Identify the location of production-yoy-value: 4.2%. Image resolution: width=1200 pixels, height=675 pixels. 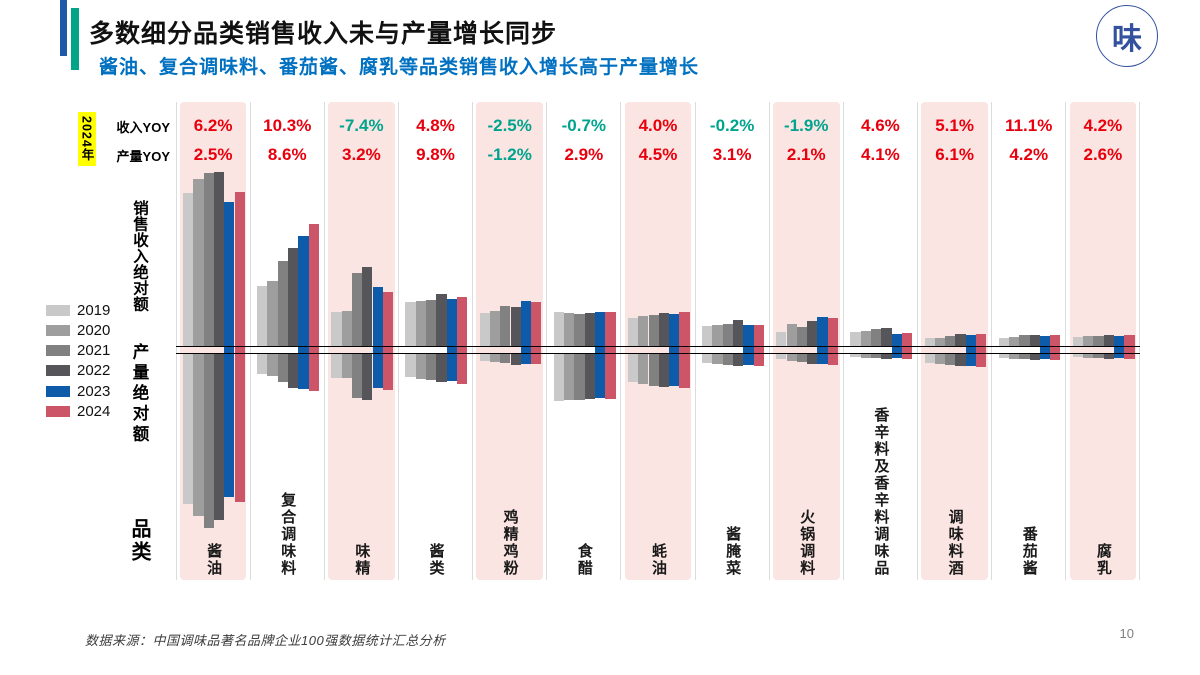
(1029, 154).